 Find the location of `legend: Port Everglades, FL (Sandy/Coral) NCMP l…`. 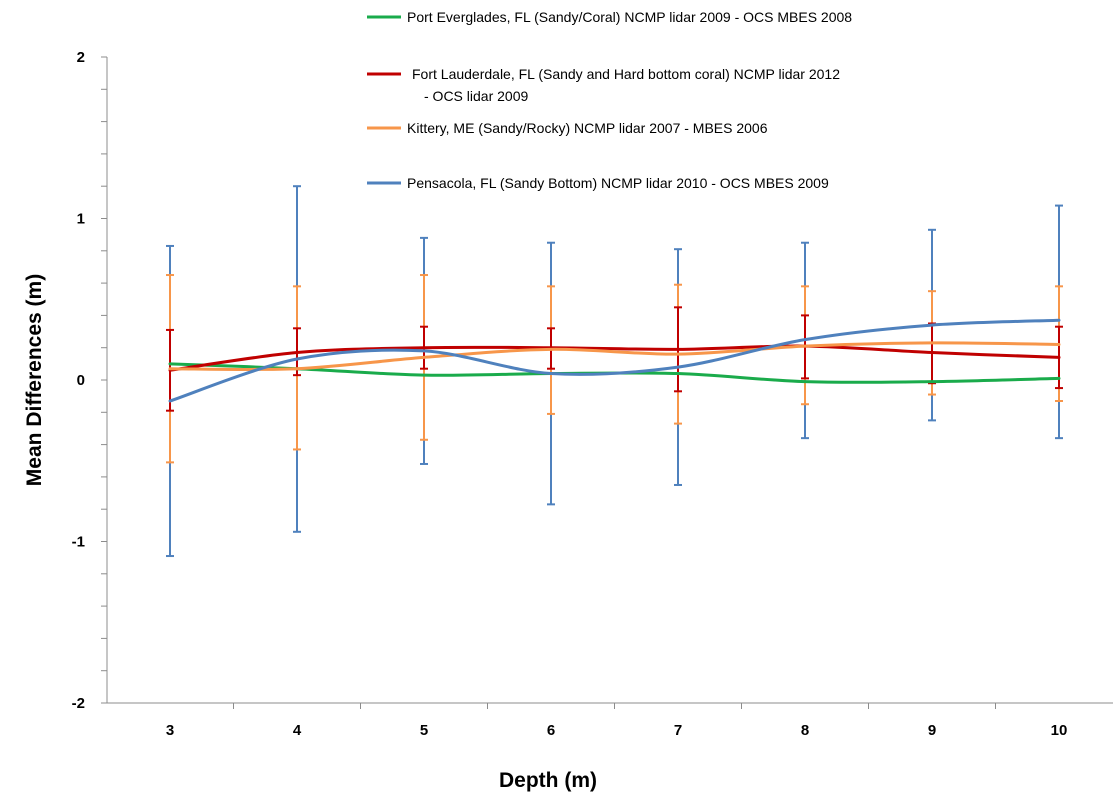

legend: Port Everglades, FL (Sandy/Coral) NCMP l… is located at coordinates (609, 100).